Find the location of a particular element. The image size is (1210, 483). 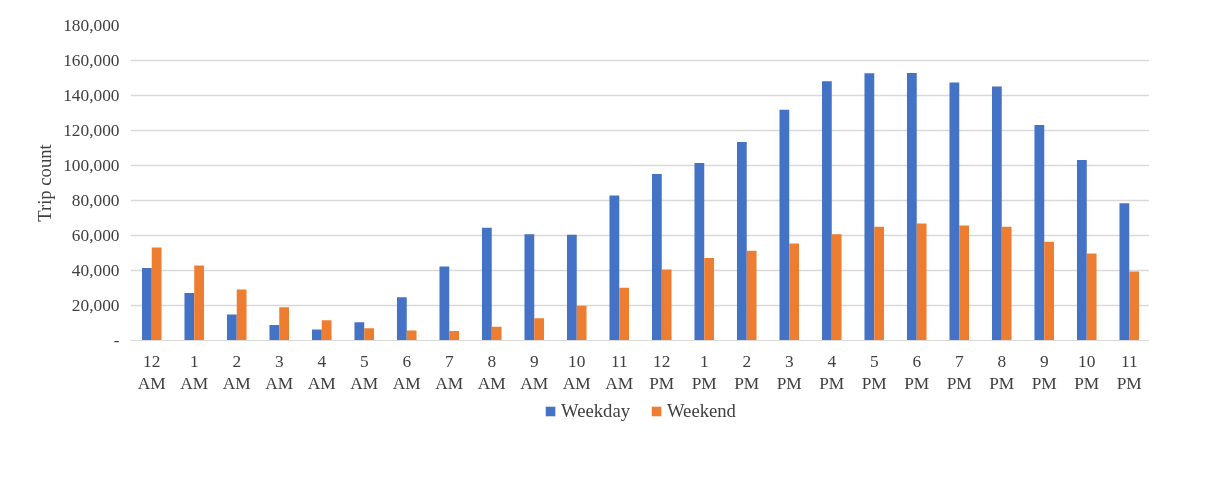

legend-label: Weekend is located at coordinates (701, 411).